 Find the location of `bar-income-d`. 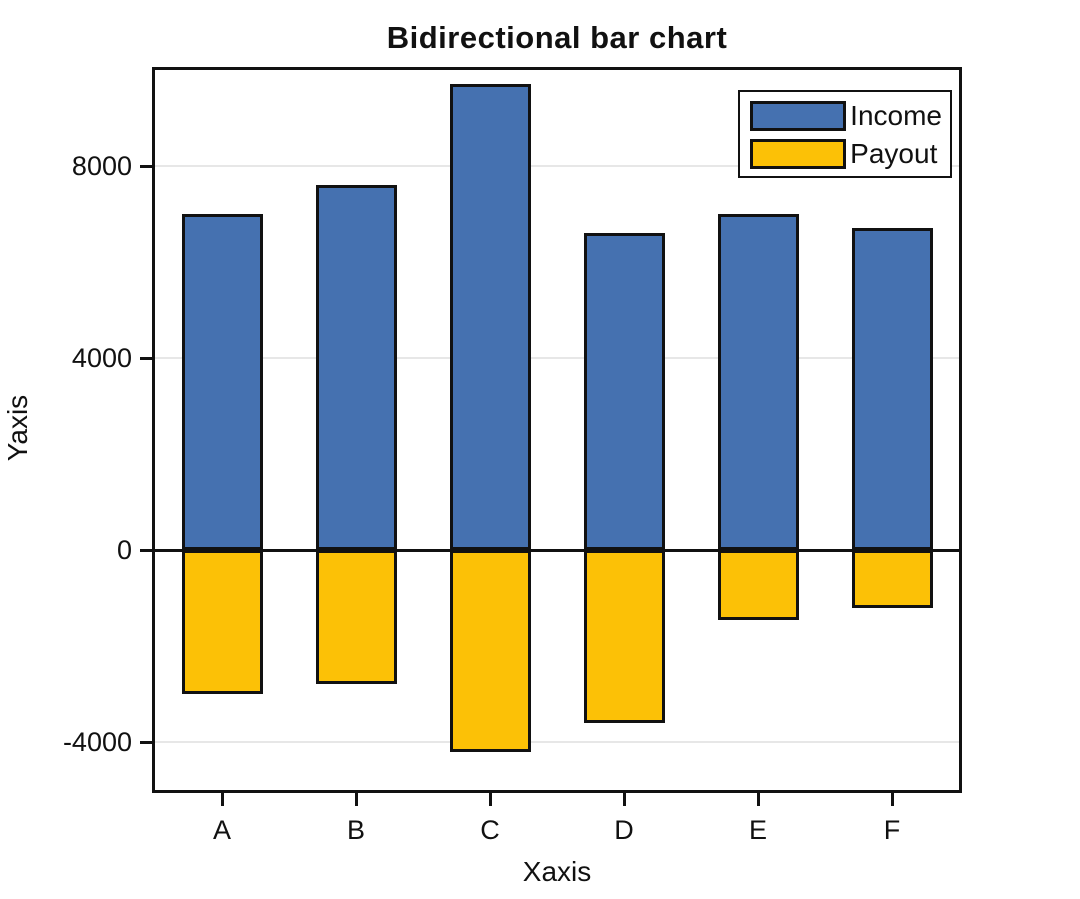

bar-income-d is located at coordinates (624, 391).